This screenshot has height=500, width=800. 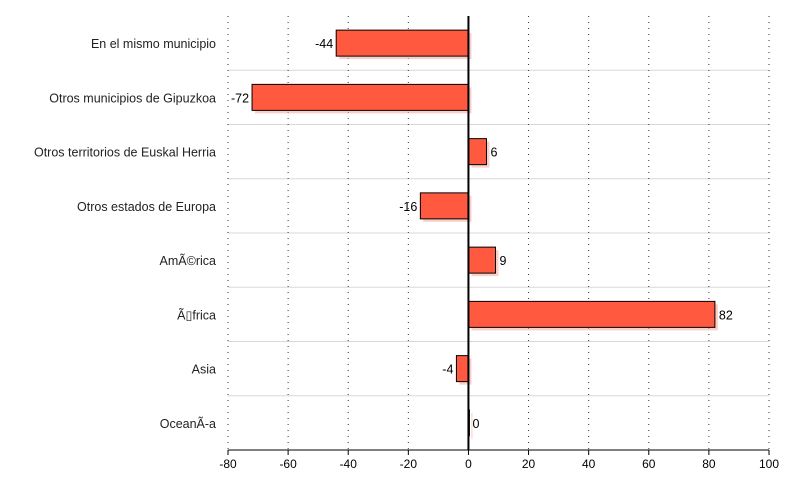 What do you see at coordinates (132, 98) in the screenshot?
I see `category-label: Otros municipios de Gipuzkoa` at bounding box center [132, 98].